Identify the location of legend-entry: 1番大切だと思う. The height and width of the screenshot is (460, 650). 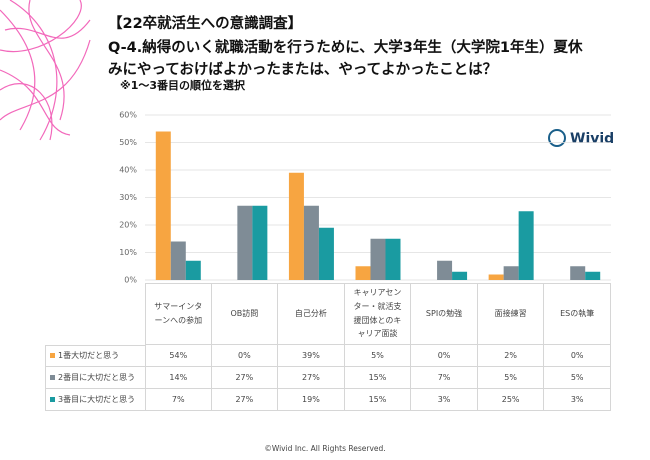
(95, 356).